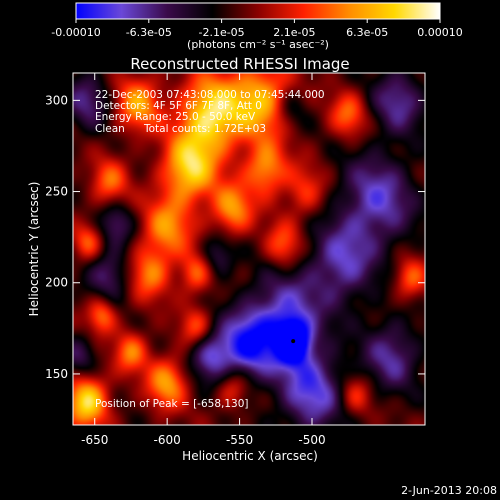 The width and height of the screenshot is (500, 500). I want to click on chart-title: Reconstructed RHESSI Image, so click(239, 64).